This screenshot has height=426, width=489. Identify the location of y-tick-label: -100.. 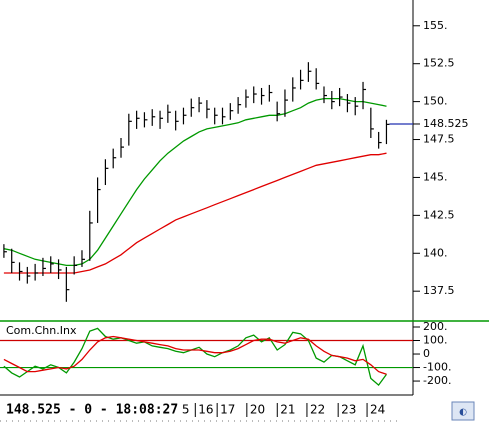
(437, 367).